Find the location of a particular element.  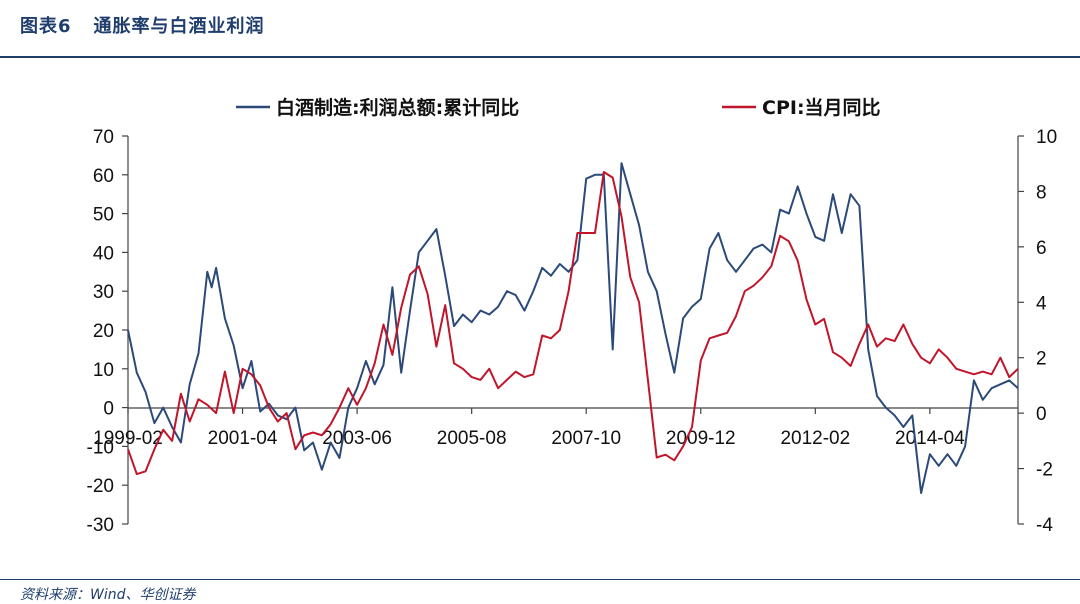

top-divider is located at coordinates (540, 57).